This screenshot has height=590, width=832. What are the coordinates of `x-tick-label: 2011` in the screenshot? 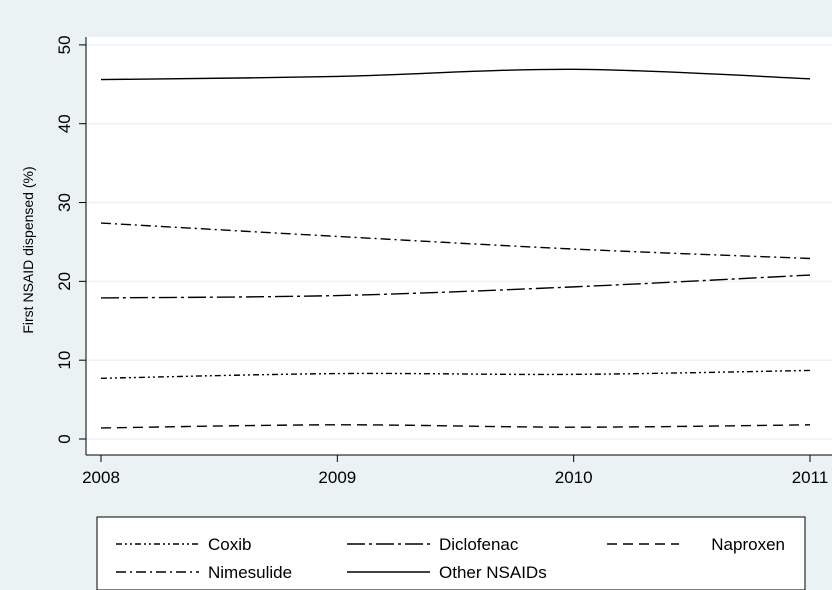 It's located at (810, 477).